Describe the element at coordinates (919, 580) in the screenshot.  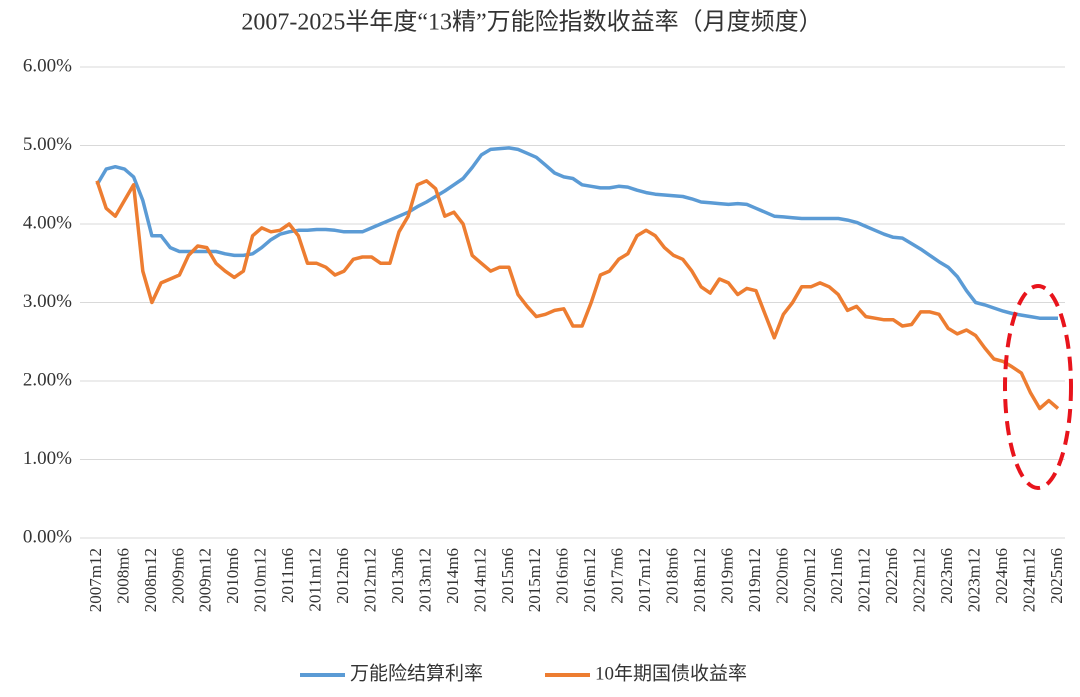
I see `x-tick-label: 2022m12` at that location.